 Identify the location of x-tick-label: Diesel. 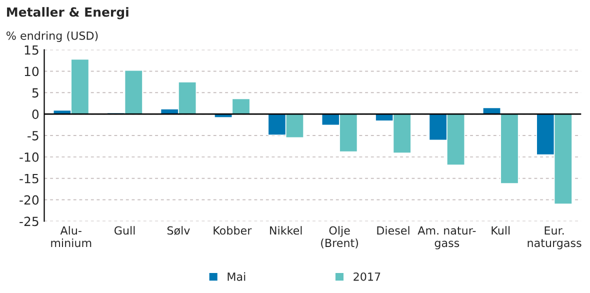
(393, 230).